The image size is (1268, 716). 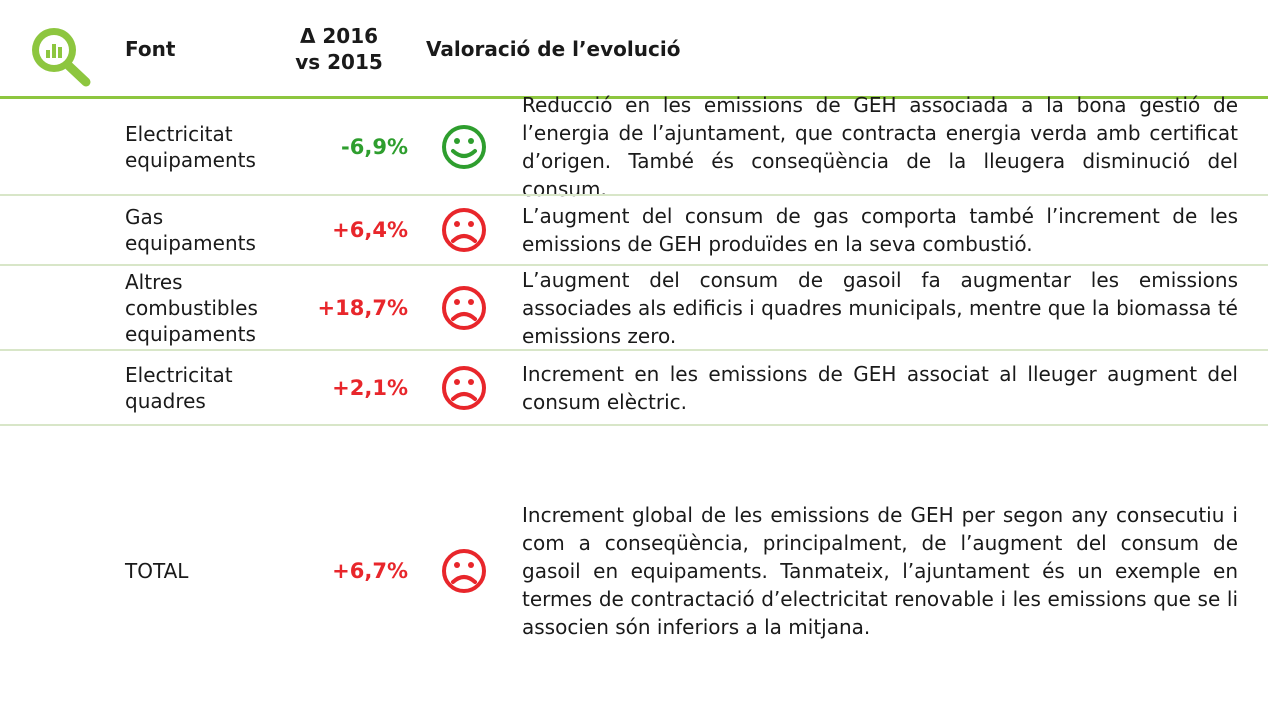 I want to click on smiley-icon, so click(x=464, y=147).